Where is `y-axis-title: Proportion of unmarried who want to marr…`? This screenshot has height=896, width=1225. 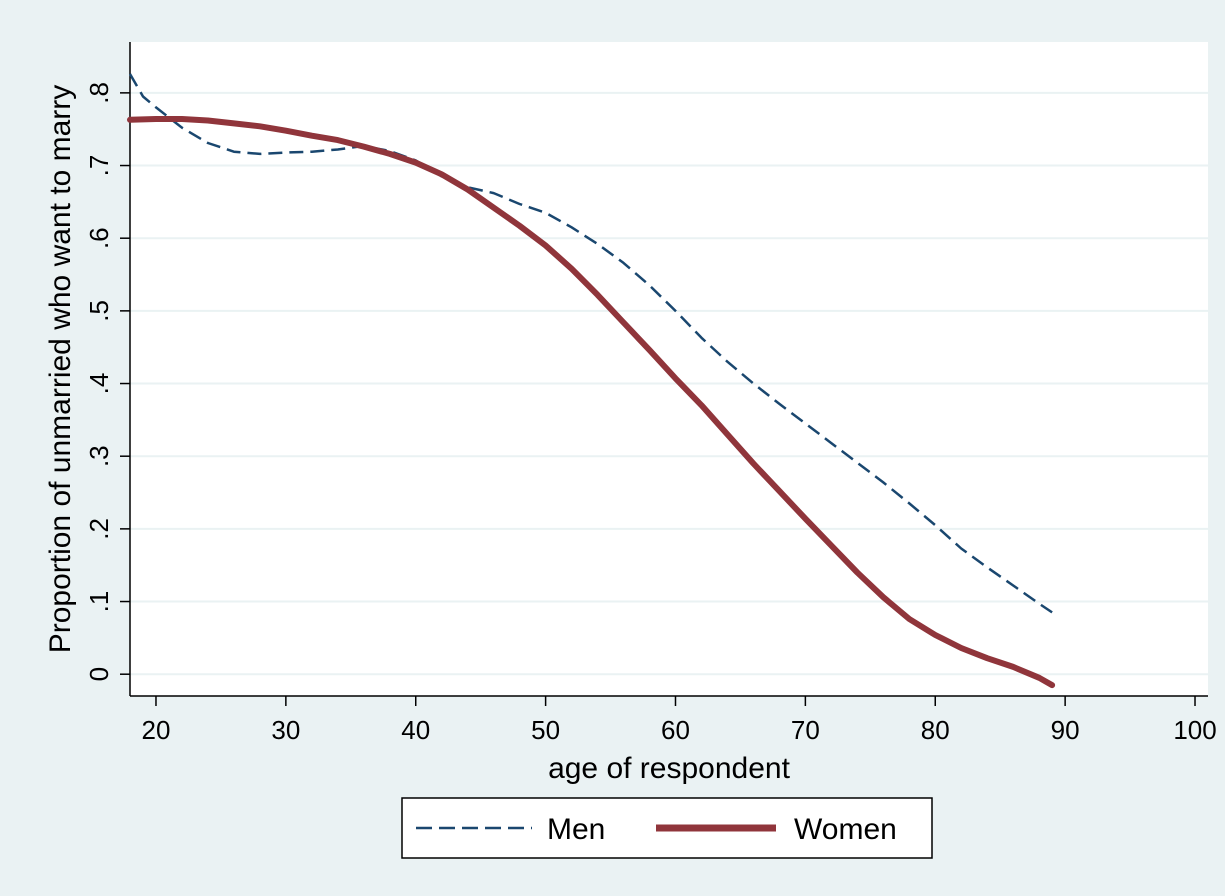
y-axis-title: Proportion of unmarried who want to marr… is located at coordinates (60, 369).